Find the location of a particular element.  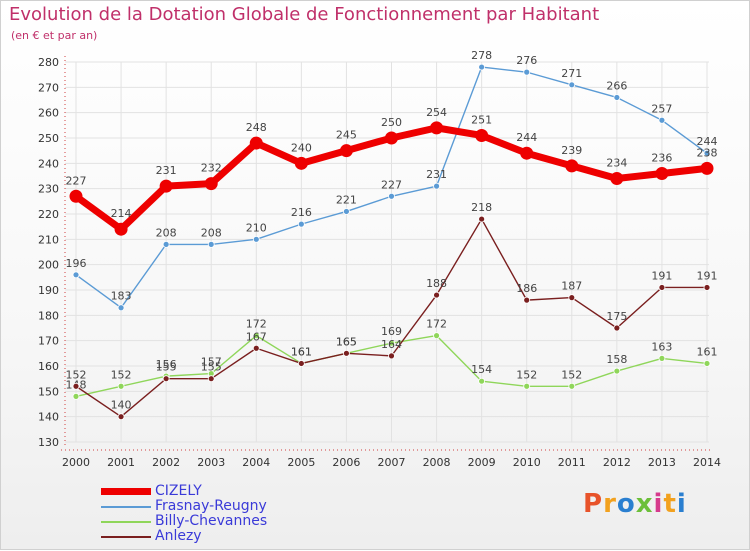

point-cizely-2012 is located at coordinates (617, 179).